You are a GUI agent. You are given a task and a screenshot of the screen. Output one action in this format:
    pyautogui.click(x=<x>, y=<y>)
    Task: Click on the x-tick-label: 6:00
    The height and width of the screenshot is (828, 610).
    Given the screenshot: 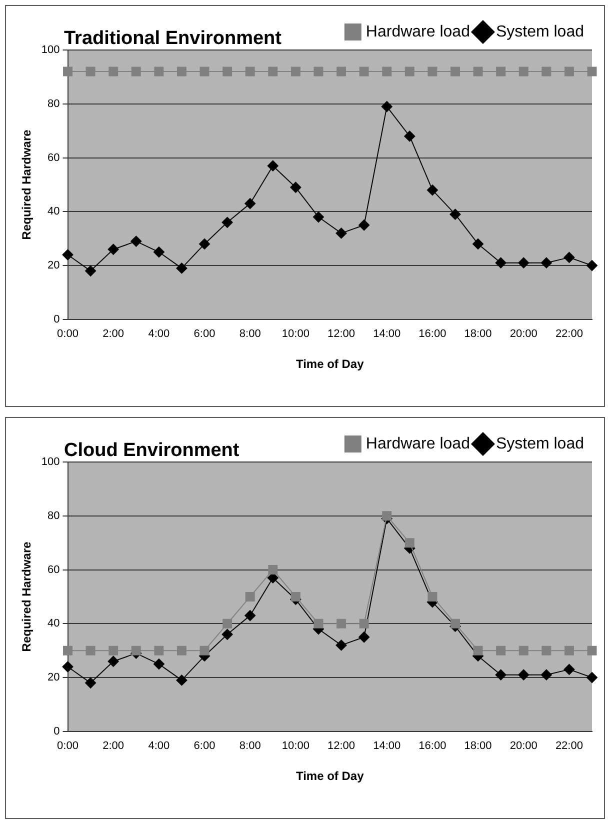 What is the action you would take?
    pyautogui.click(x=205, y=334)
    